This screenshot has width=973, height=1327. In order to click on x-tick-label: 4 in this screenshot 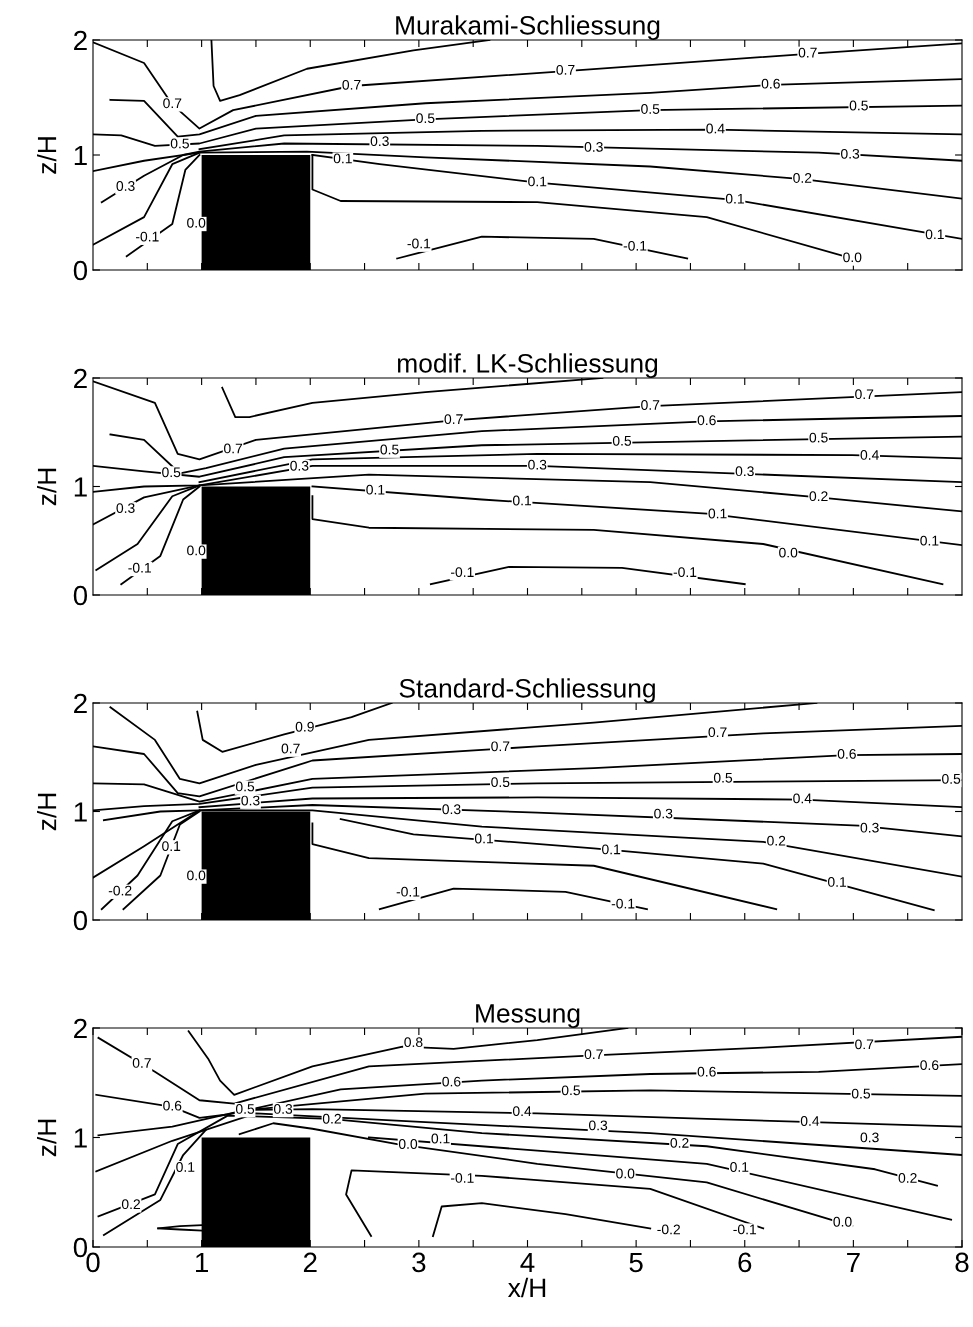, I will do `click(527, 1262)`.